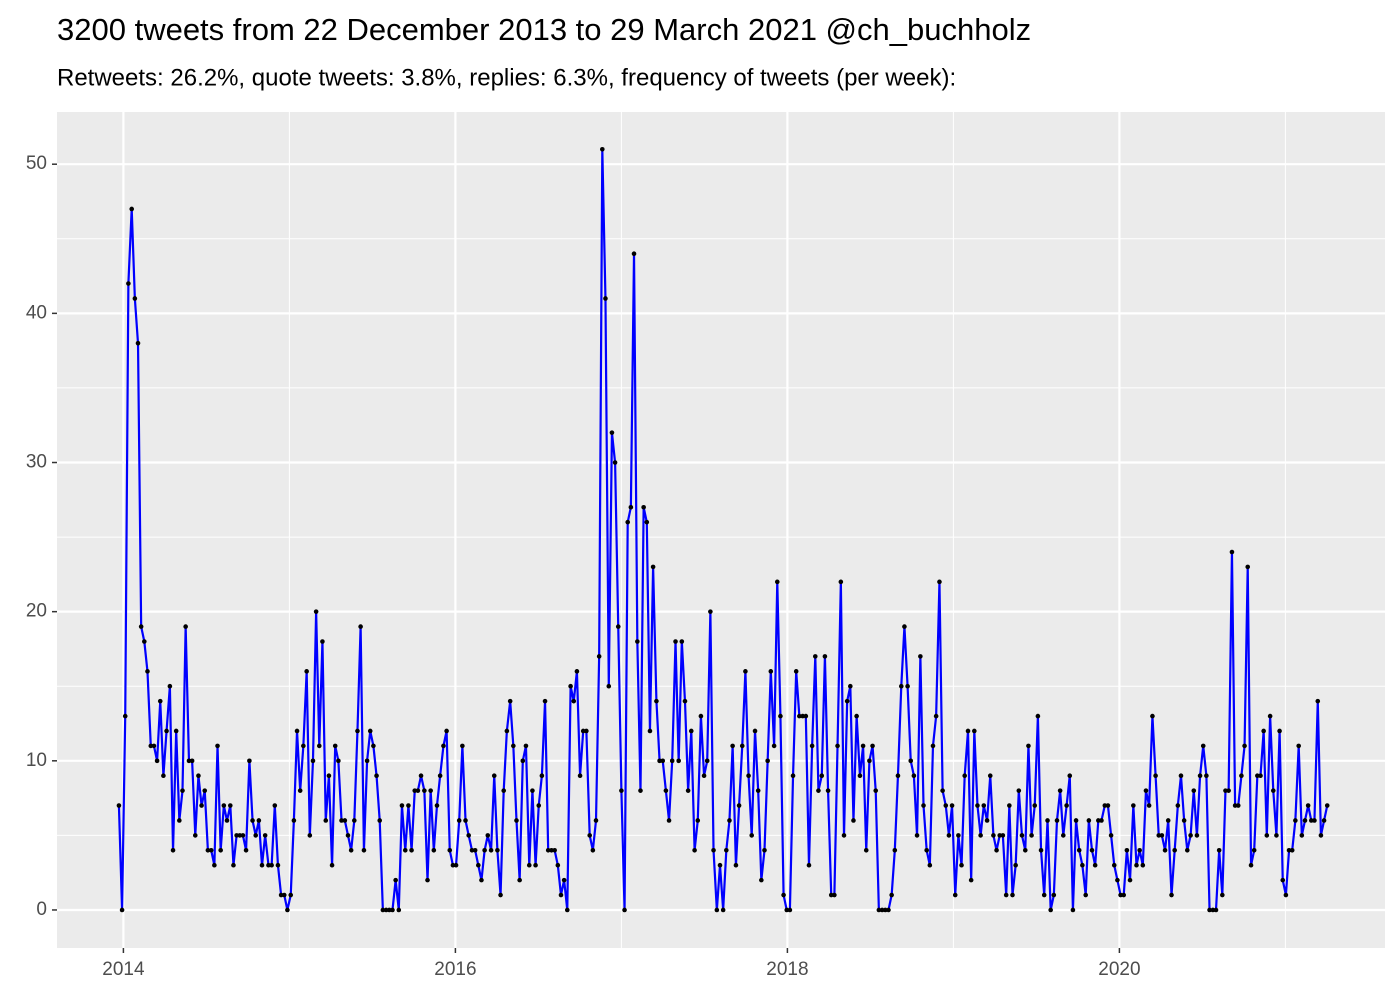  Describe the element at coordinates (123, 969) in the screenshot. I see `x-tick-label: 2014` at that location.